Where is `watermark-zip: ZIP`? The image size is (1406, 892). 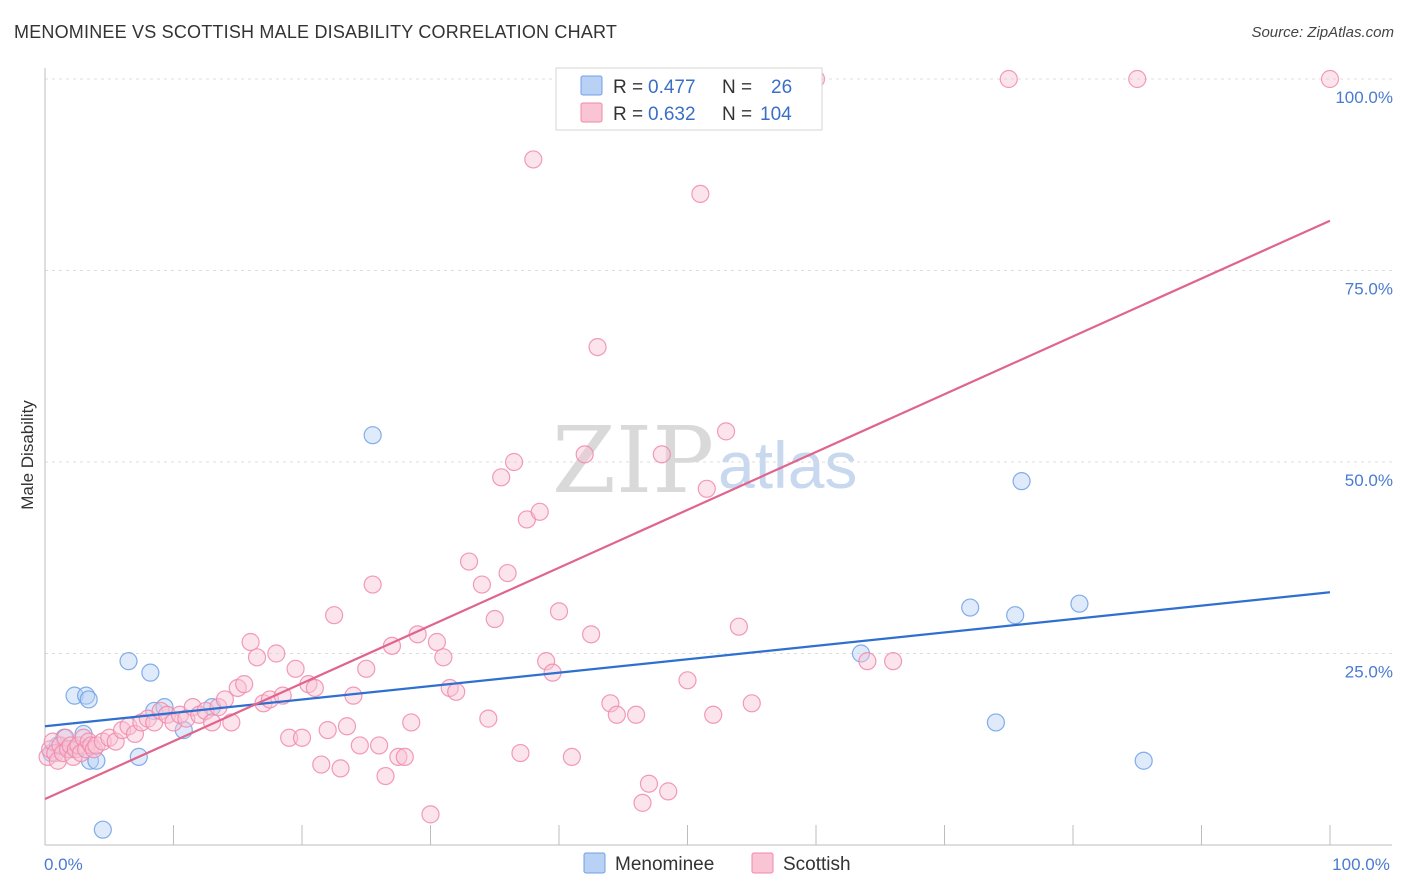 watermark-zip: ZIP is located at coordinates (633, 460).